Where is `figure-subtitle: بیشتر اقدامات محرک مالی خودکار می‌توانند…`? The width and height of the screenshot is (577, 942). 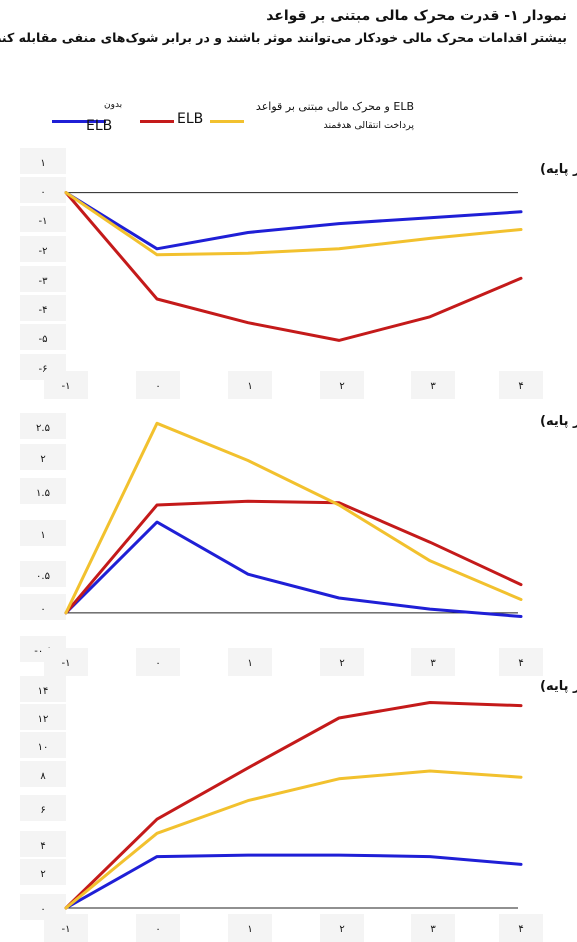
figure-subtitle: بیشتر اقدامات محرک مالی خودکار می‌توانند… is located at coordinates (283, 37).